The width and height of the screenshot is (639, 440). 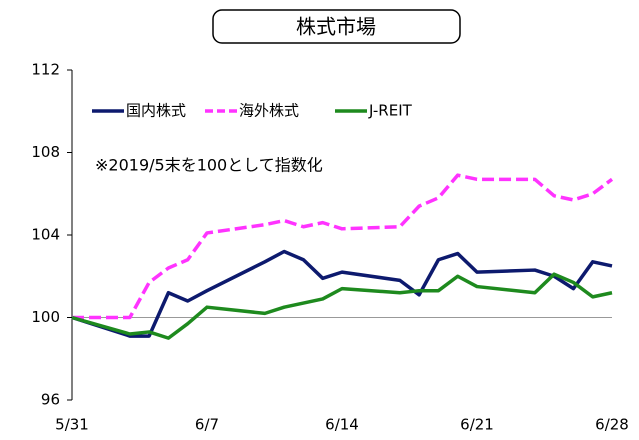 I want to click on legend-label: 海外株式, so click(x=269, y=111).